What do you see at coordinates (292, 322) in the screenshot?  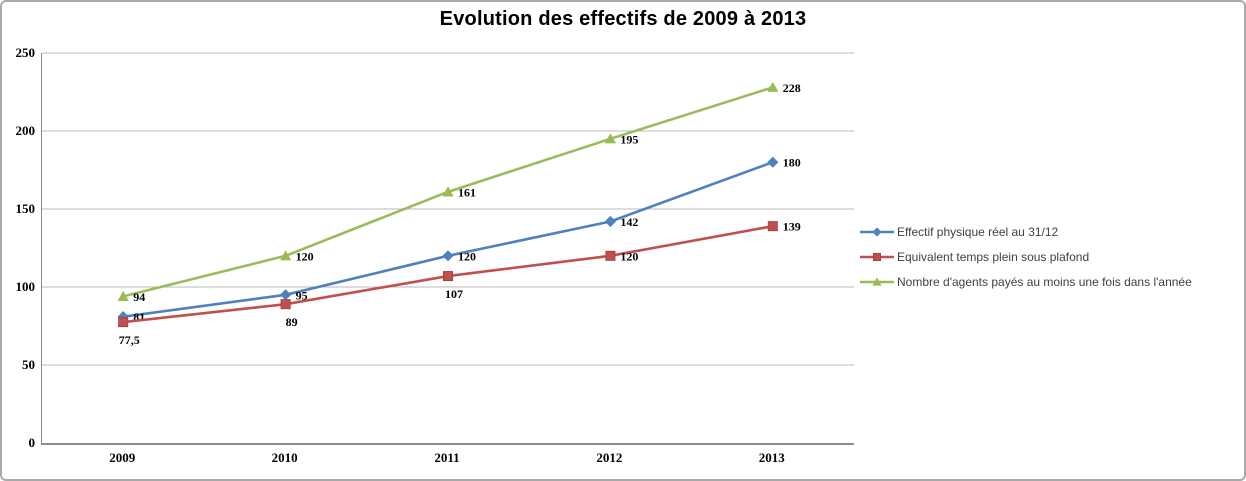 I see `data-label: 89` at bounding box center [292, 322].